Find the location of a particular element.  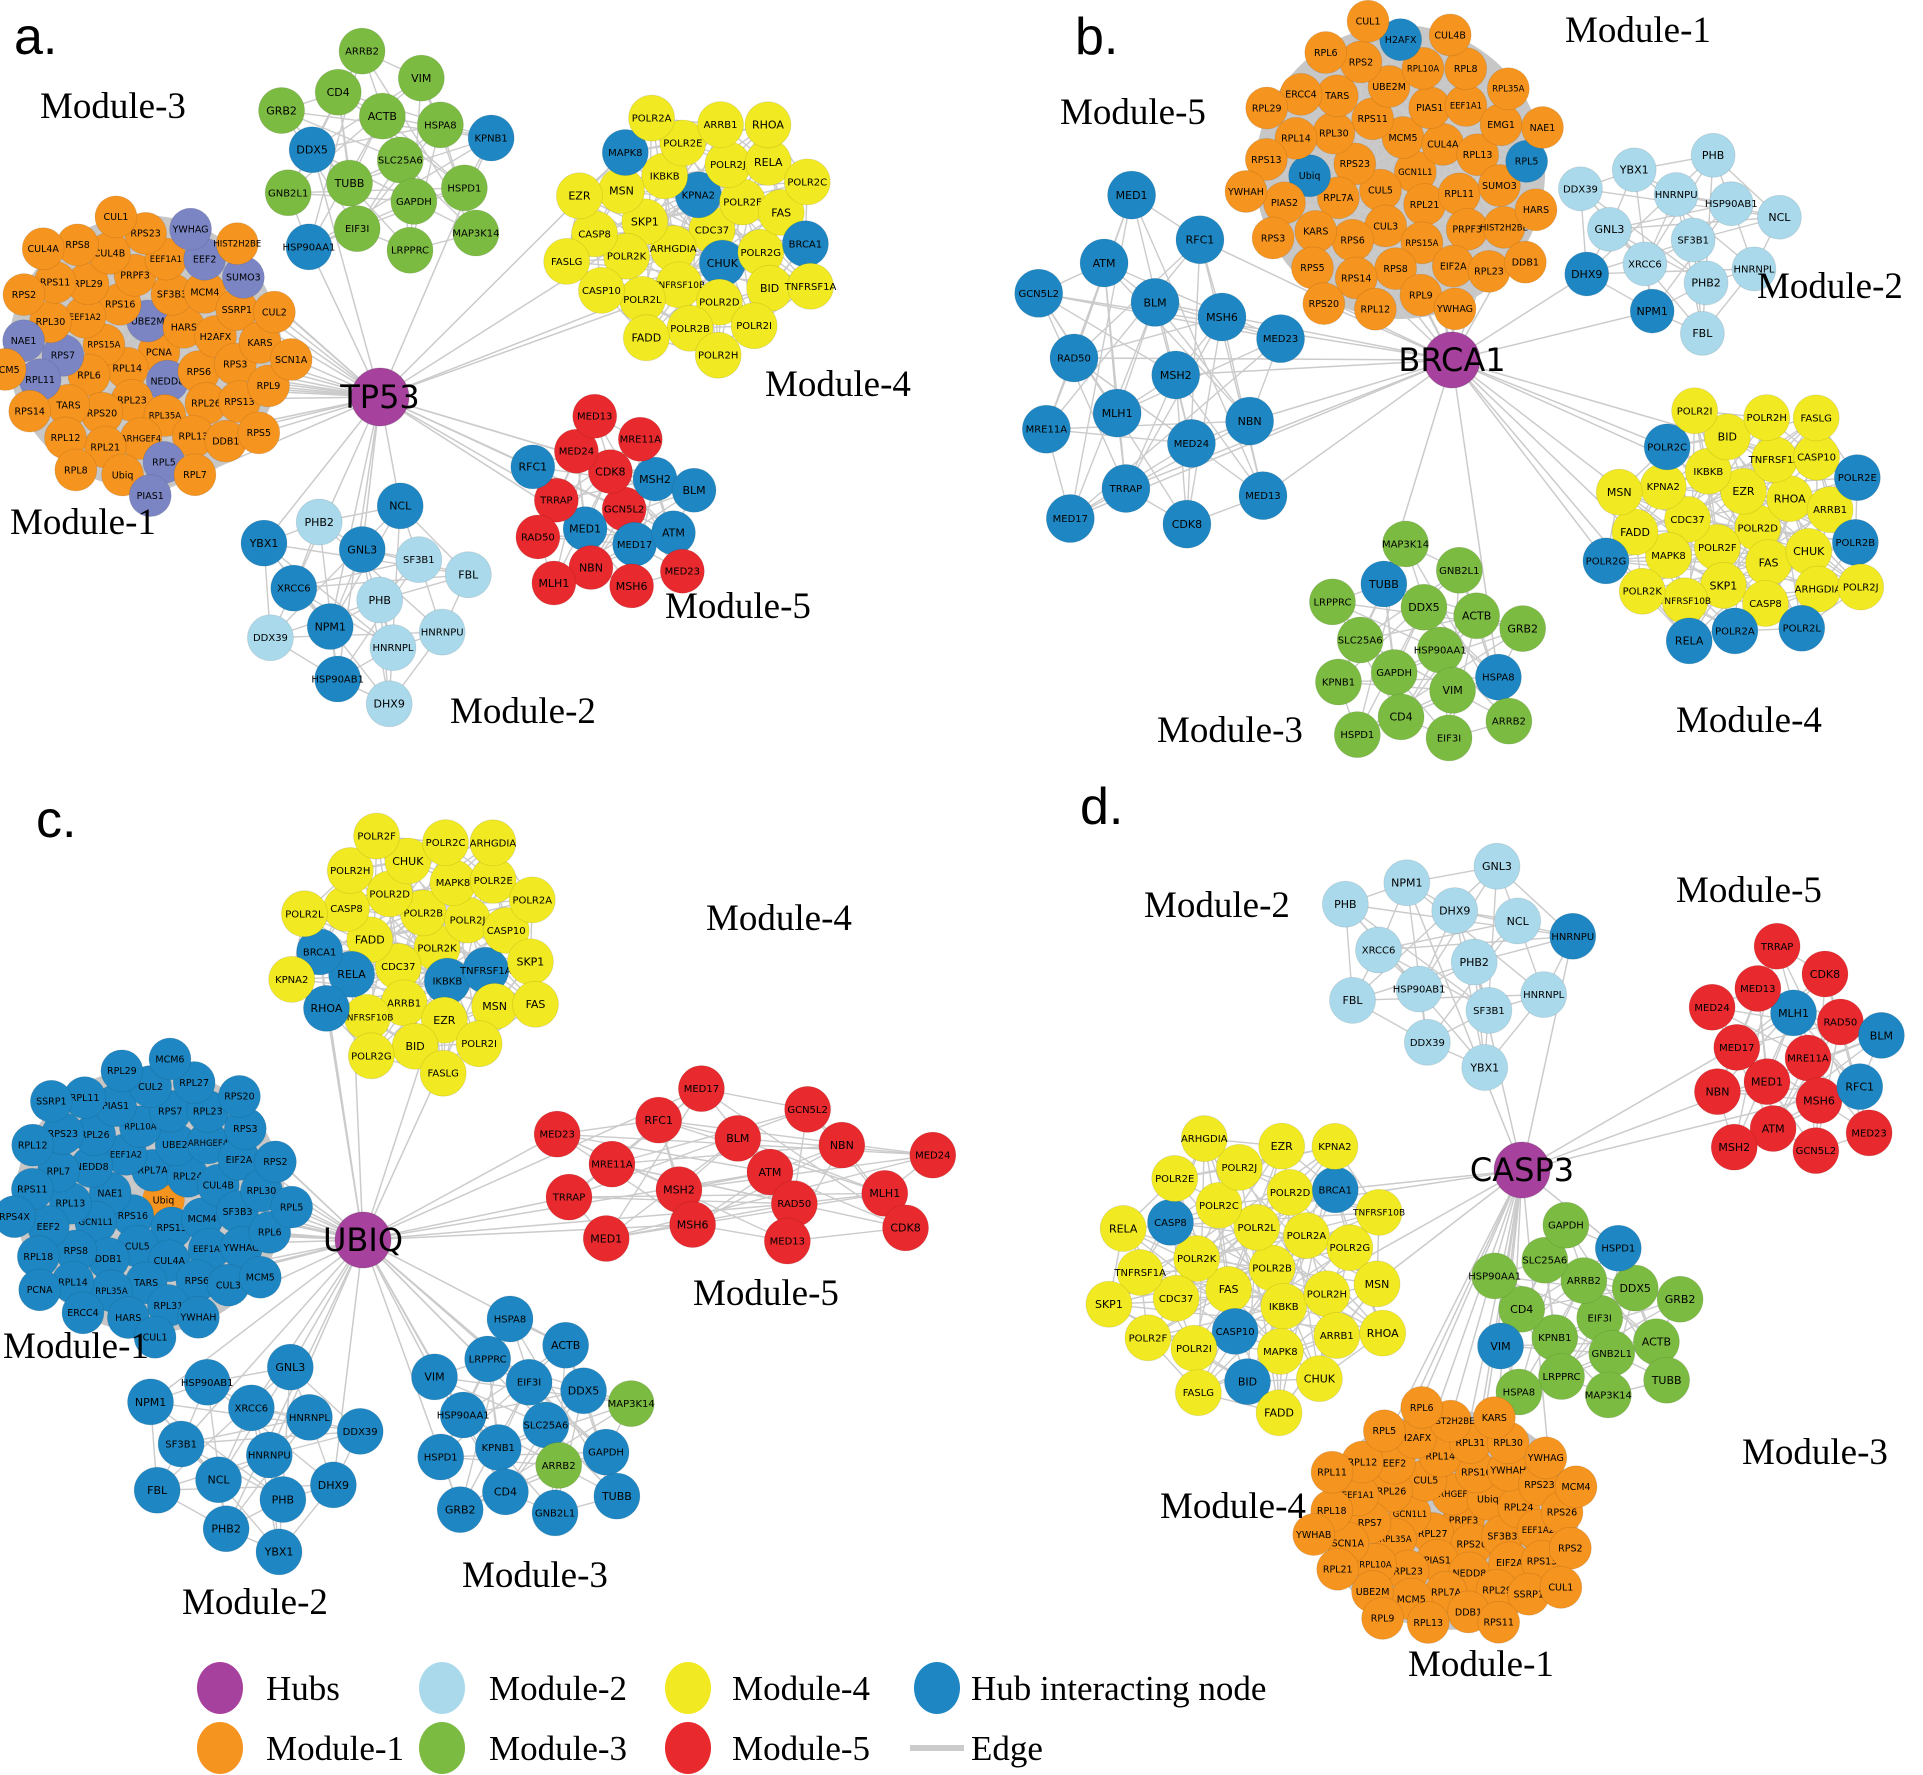

node-rps11 is located at coordinates (1499, 1622).